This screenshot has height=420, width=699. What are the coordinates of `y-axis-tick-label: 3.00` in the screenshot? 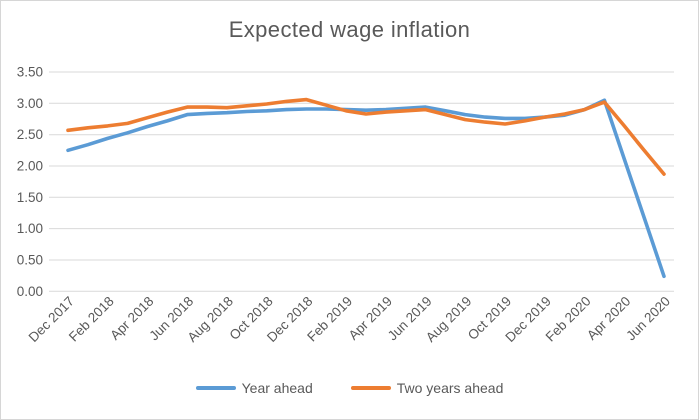 It's located at (30, 103).